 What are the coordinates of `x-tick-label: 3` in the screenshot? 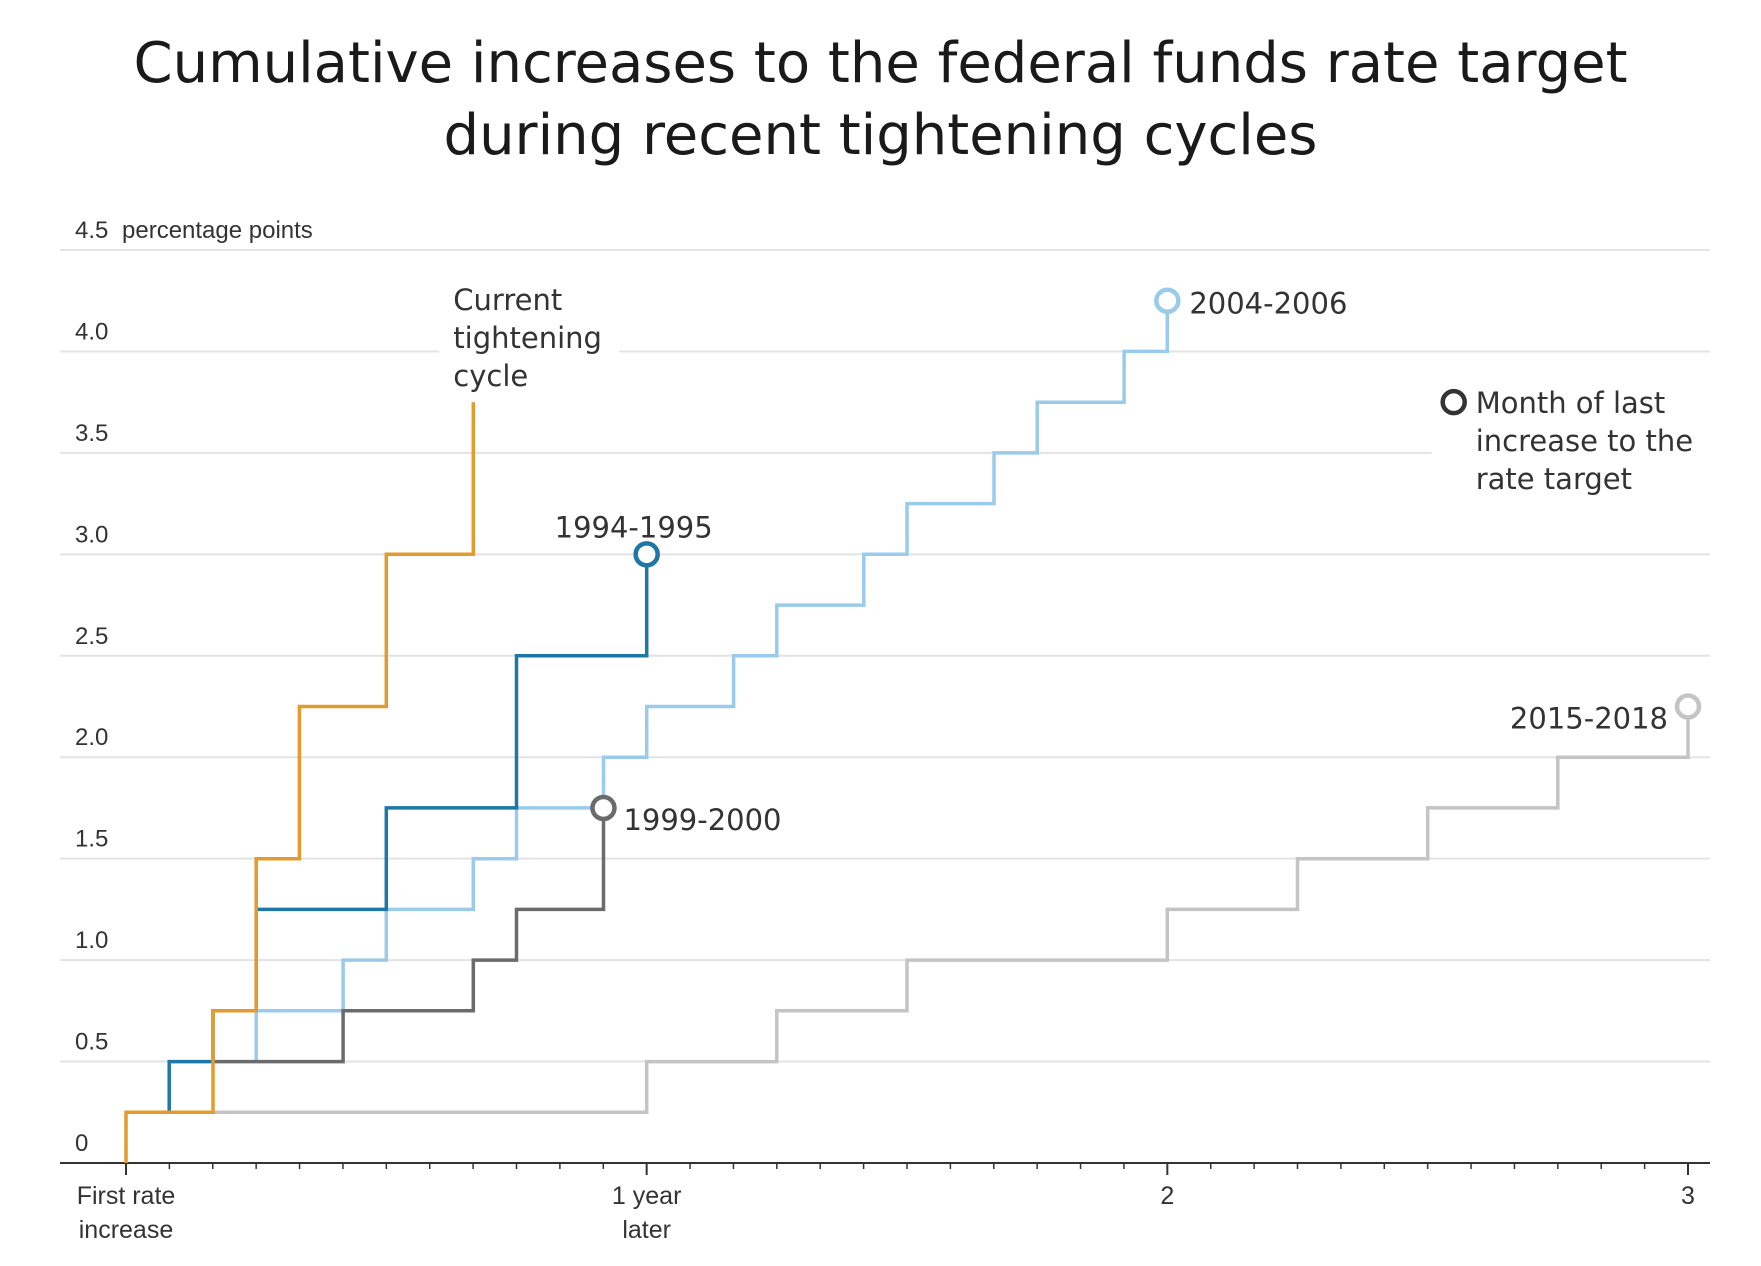 It's located at (1688, 1196).